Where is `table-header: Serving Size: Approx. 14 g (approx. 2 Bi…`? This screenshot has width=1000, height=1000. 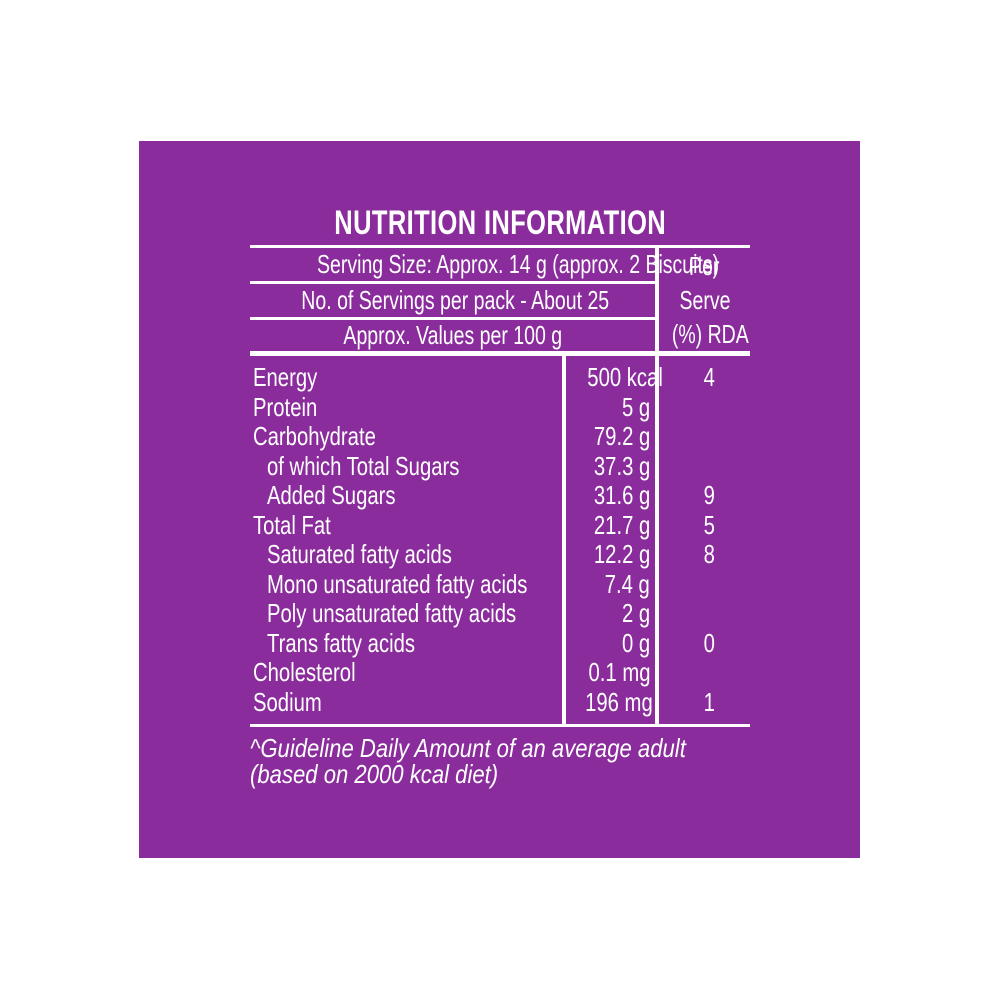
table-header: Serving Size: Approx. 14 g (approx. 2 Bi… is located at coordinates (500, 300).